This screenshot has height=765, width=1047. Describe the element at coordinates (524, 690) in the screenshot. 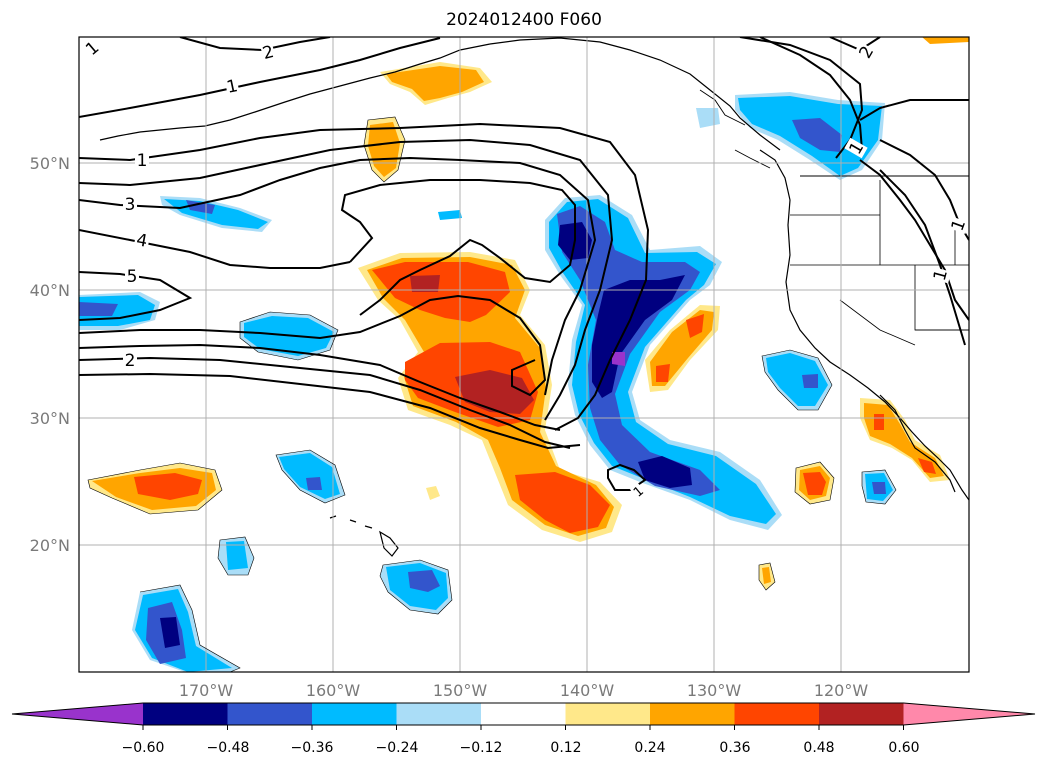

I see `longitude-labels: 170°W 160°W 150°W 140°W 130°W 120°W` at that location.